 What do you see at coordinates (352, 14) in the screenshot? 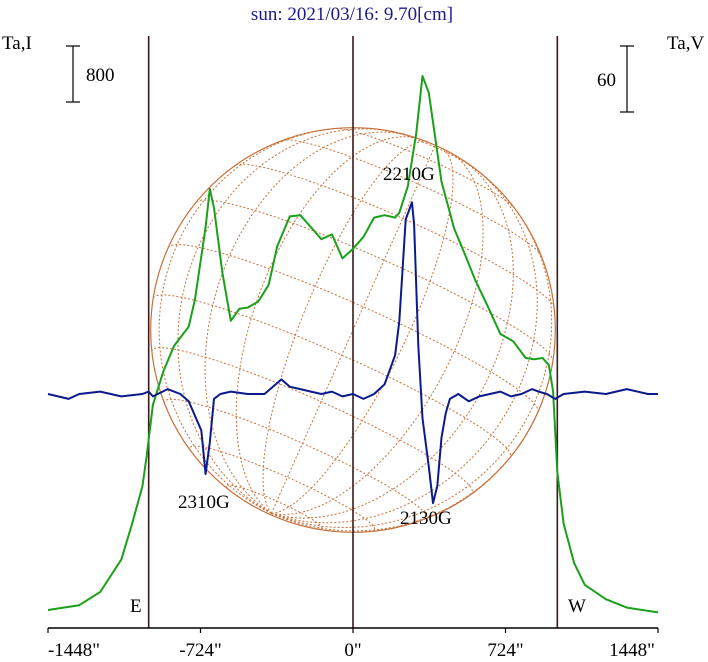
I see `chart-title: sun: 2021/03/16: 9.70[cm]` at bounding box center [352, 14].